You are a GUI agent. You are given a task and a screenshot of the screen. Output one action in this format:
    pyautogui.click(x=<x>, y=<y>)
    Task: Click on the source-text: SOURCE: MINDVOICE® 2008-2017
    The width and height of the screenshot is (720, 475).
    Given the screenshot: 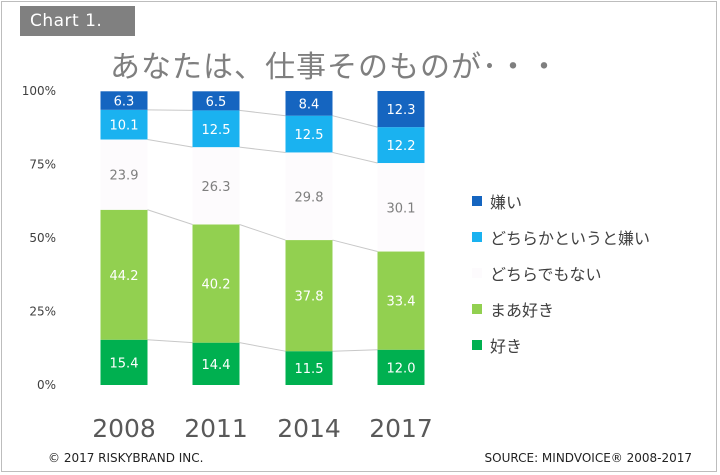 What is the action you would take?
    pyautogui.click(x=588, y=458)
    